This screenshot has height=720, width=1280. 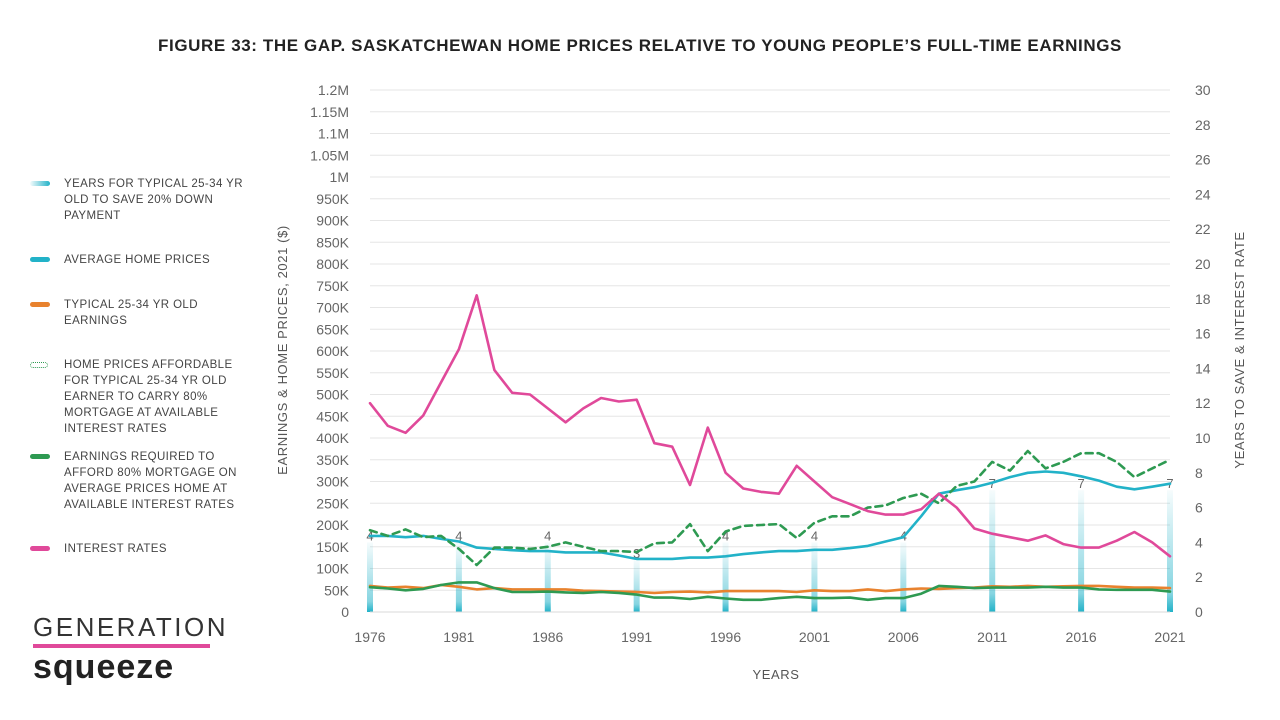 I want to click on y-left-tick-label: 850K, so click(x=332, y=242).